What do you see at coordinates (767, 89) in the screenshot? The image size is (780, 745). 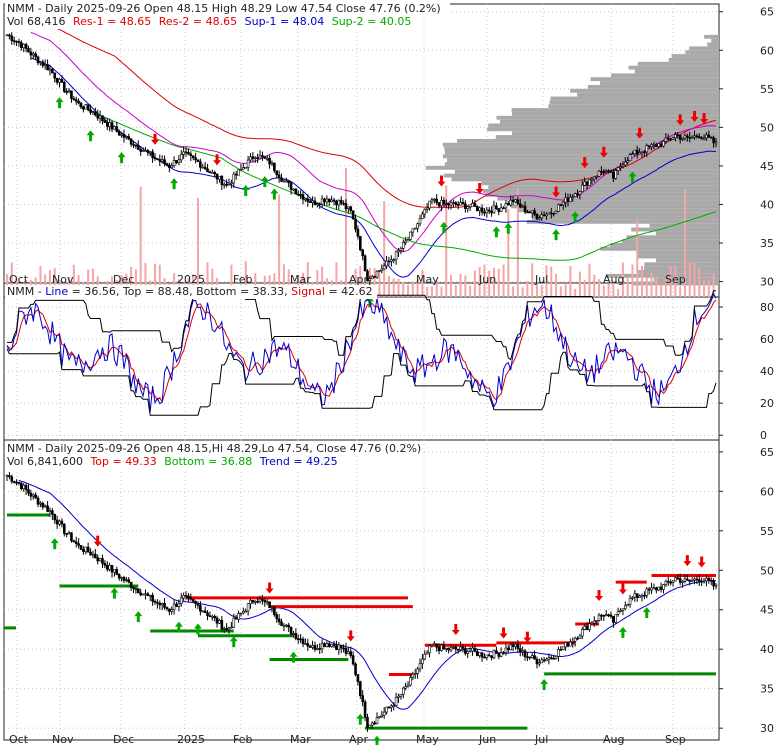 I see `price-y-tick-label: 55` at bounding box center [767, 89].